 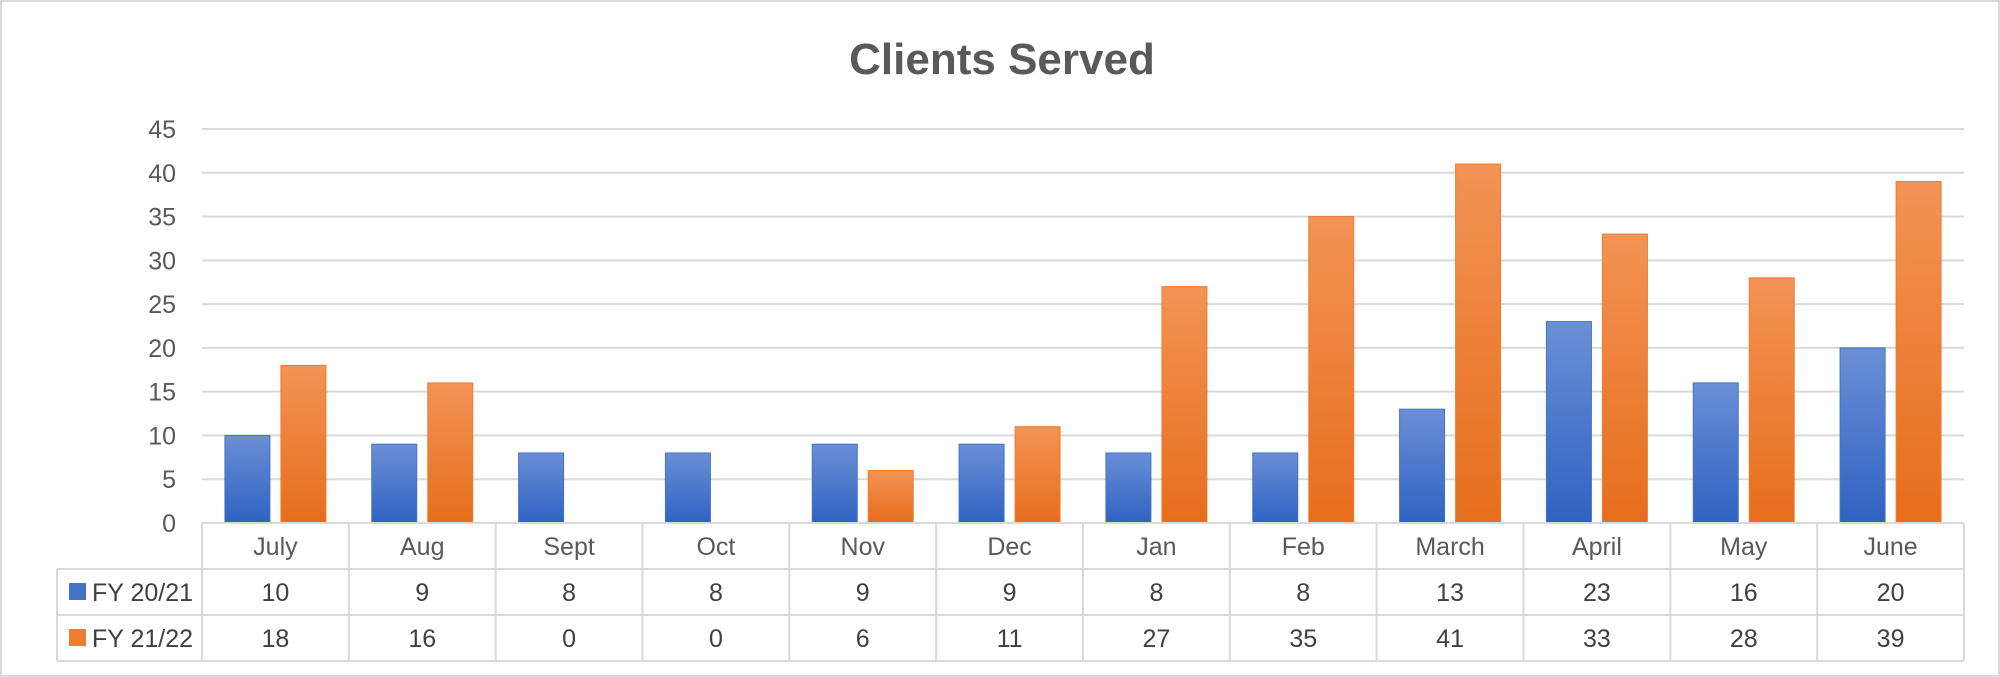 I want to click on table-cell: 41, so click(x=1450, y=639).